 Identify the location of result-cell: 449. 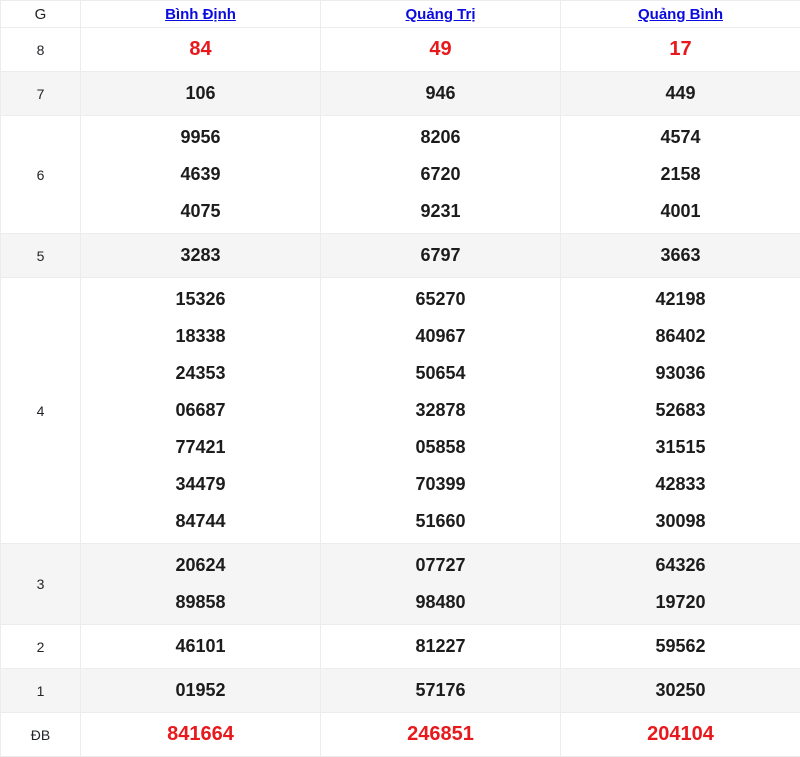
(680, 94).